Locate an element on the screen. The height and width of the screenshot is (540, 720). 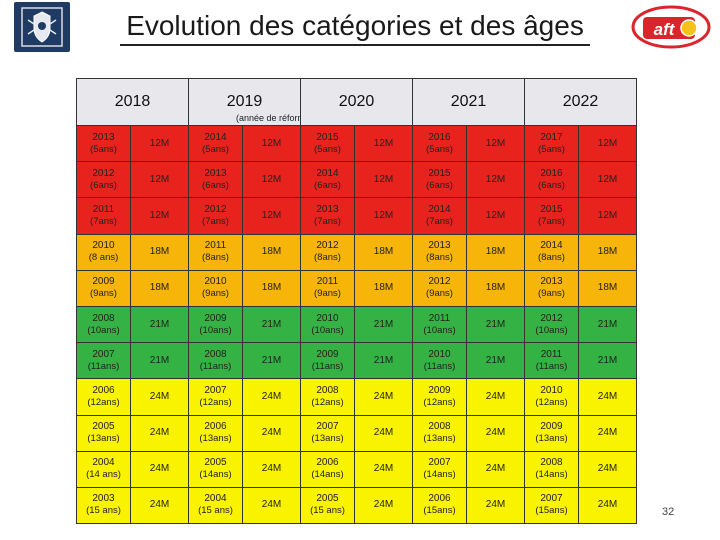
birth-year-cell: 2007 (15ans) is located at coordinates (551, 505).